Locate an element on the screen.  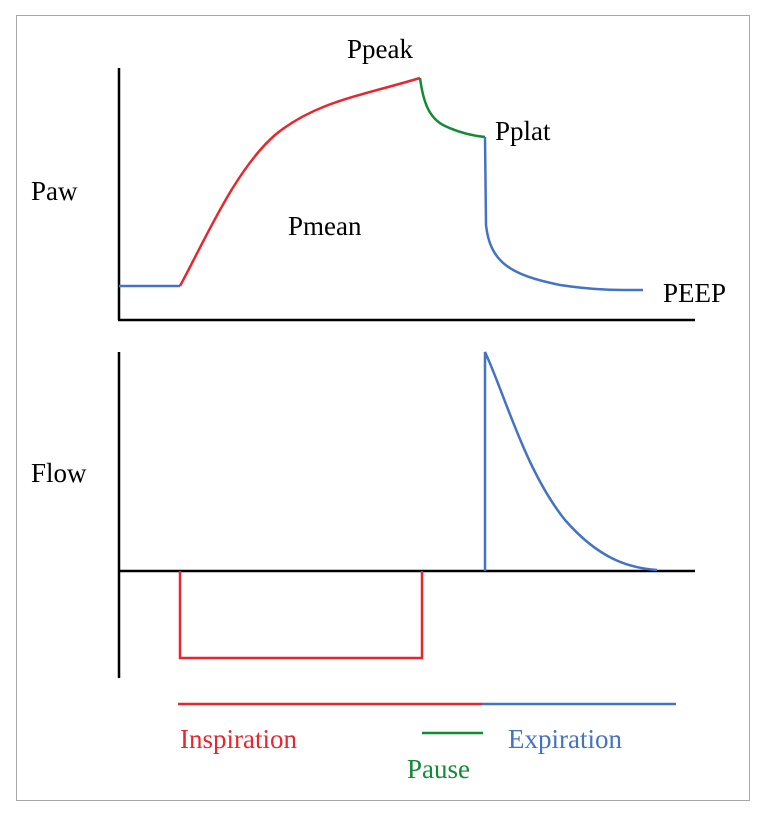
flow-inspiration-square is located at coordinates (301, 615).